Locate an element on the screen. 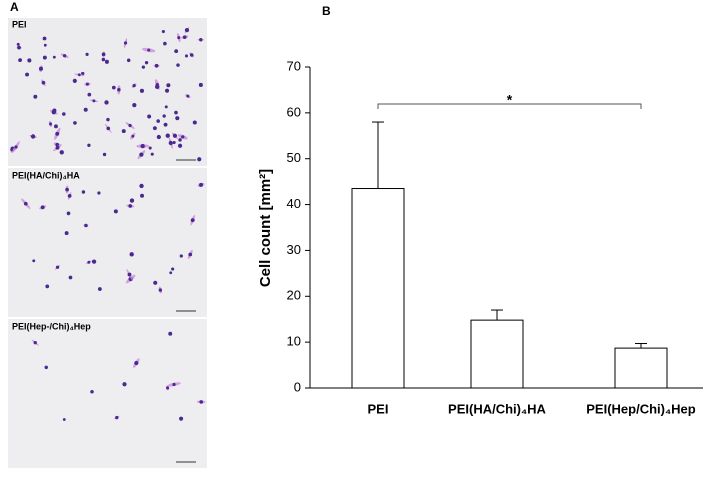 Image resolution: width=713 pixels, height=480 pixels. image-label: PEI(HA/Chi)₄HA is located at coordinates (46, 175).